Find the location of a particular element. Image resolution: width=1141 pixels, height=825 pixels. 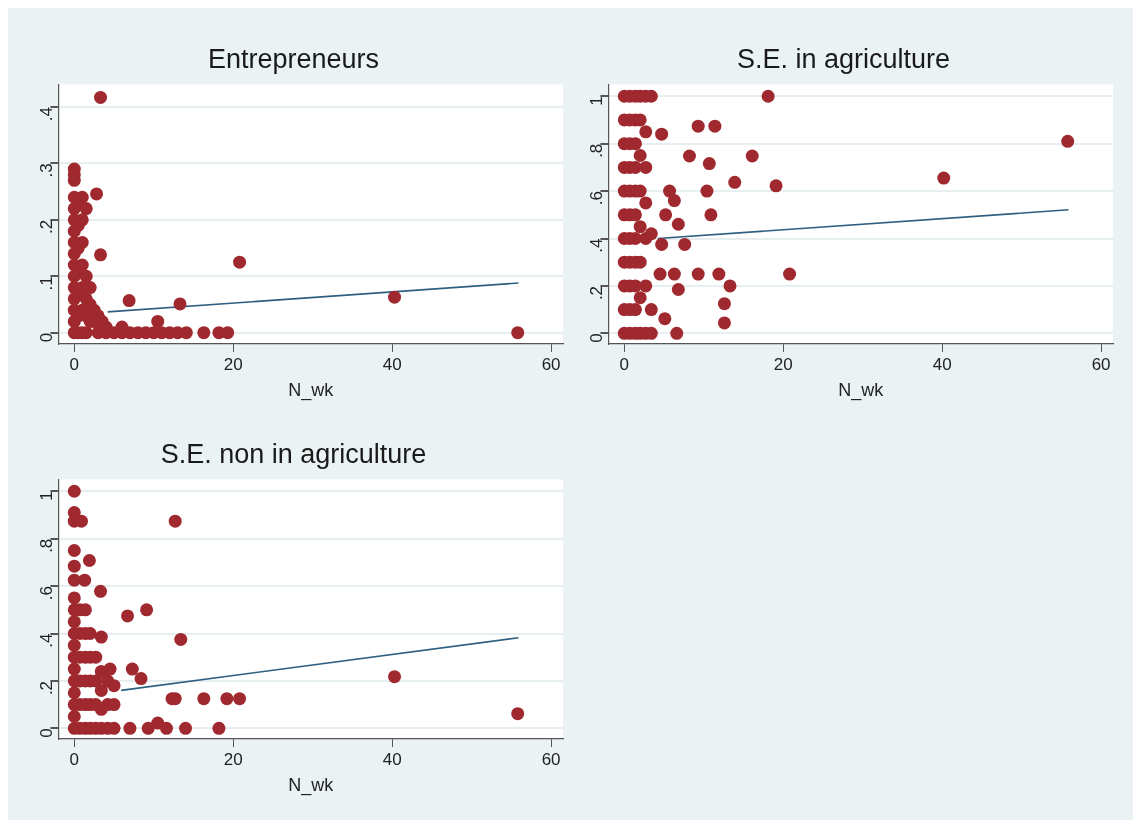

y-tick-label: .1 is located at coordinates (47, 283).